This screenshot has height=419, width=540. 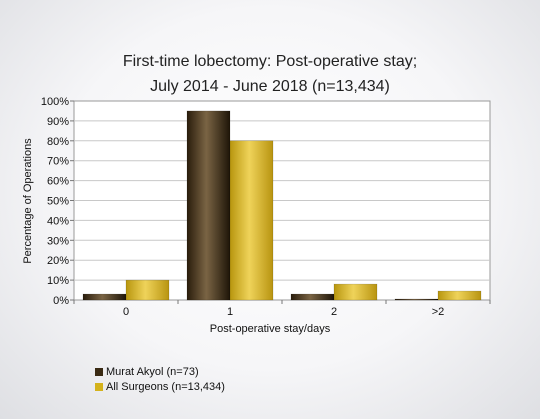 What do you see at coordinates (334, 312) in the screenshot?
I see `x-tick-label: 2` at bounding box center [334, 312].